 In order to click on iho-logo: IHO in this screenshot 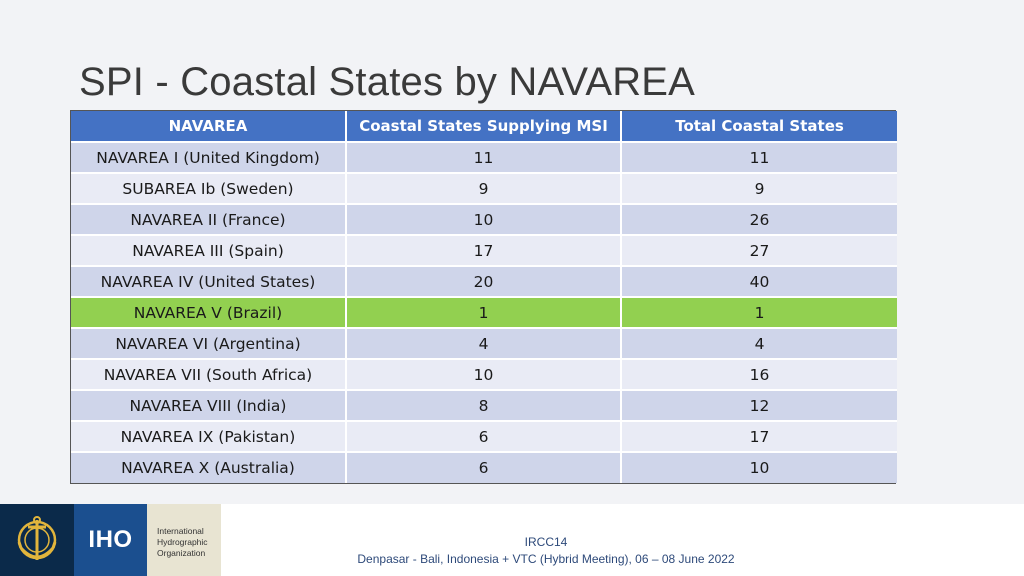, I will do `click(110, 540)`.